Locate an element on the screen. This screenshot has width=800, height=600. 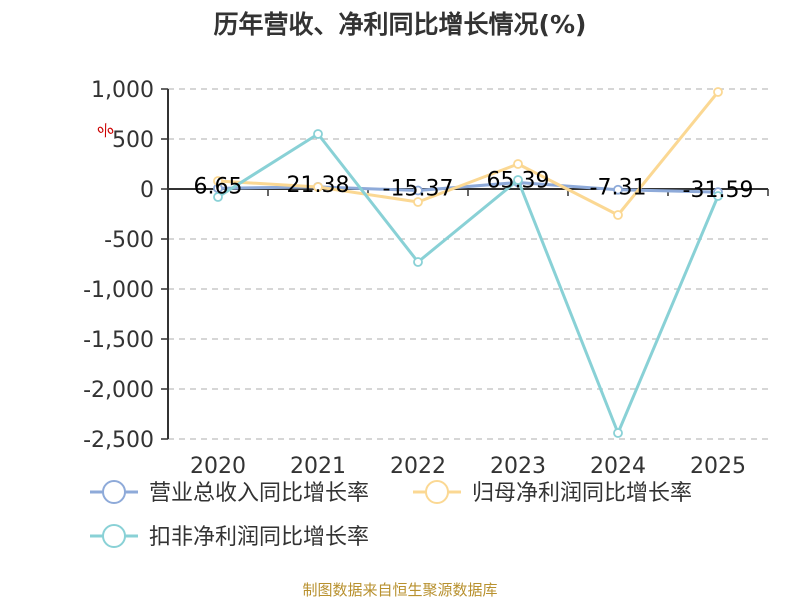
x-tick-label: 2022 is located at coordinates (418, 466).